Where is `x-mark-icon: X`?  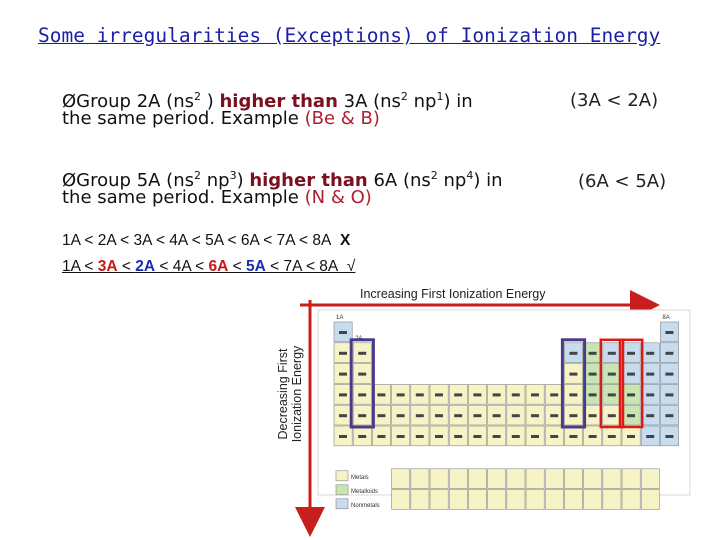
x-mark-icon: X is located at coordinates (345, 240).